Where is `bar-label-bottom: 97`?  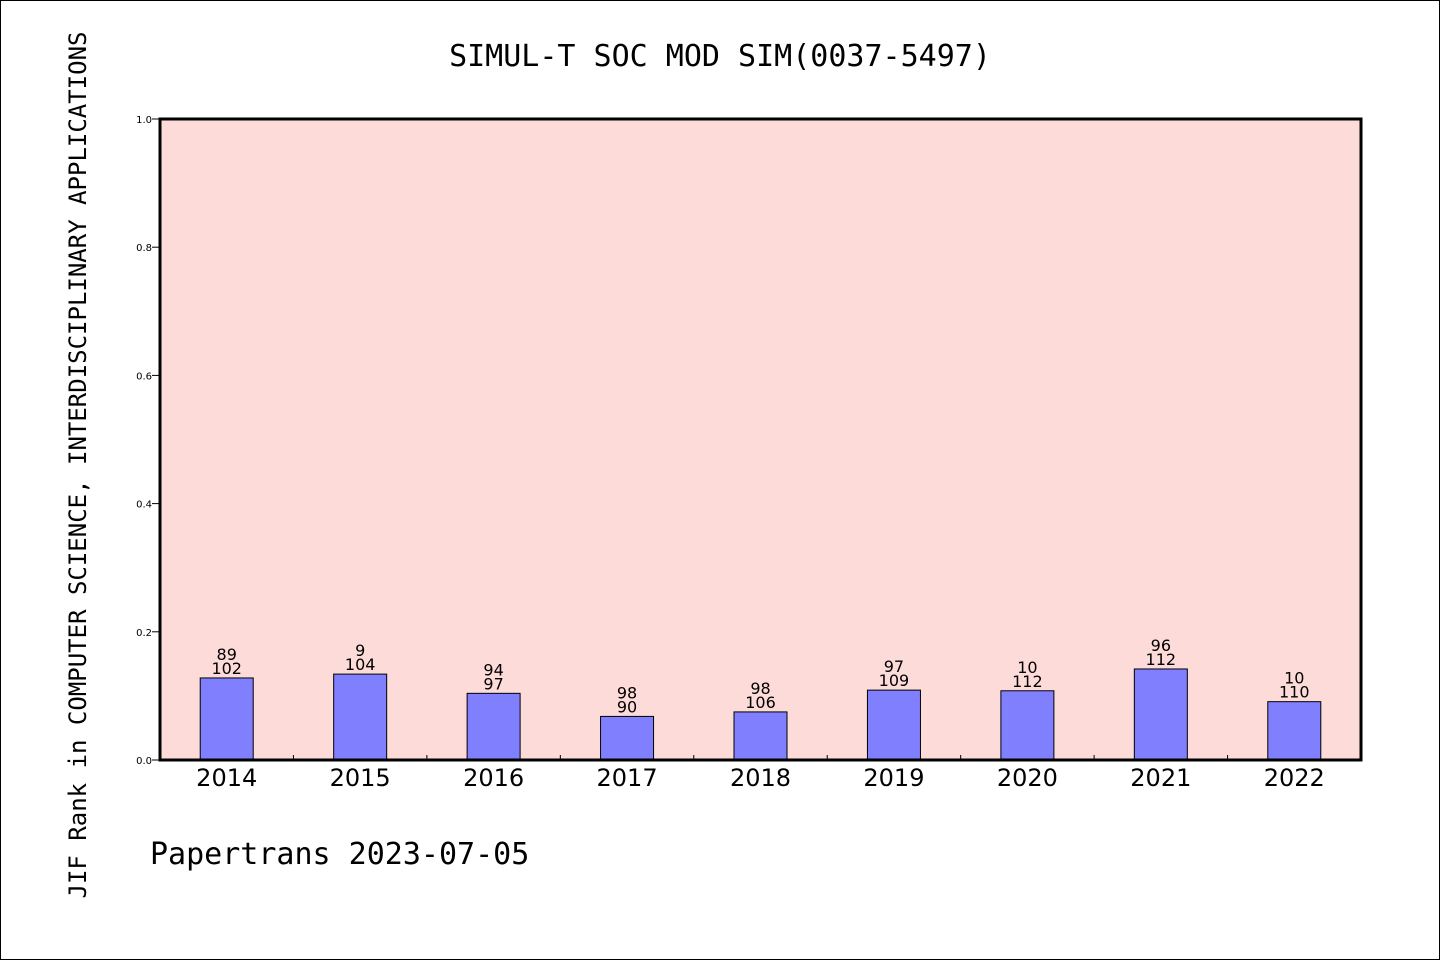 bar-label-bottom: 97 is located at coordinates (493, 683).